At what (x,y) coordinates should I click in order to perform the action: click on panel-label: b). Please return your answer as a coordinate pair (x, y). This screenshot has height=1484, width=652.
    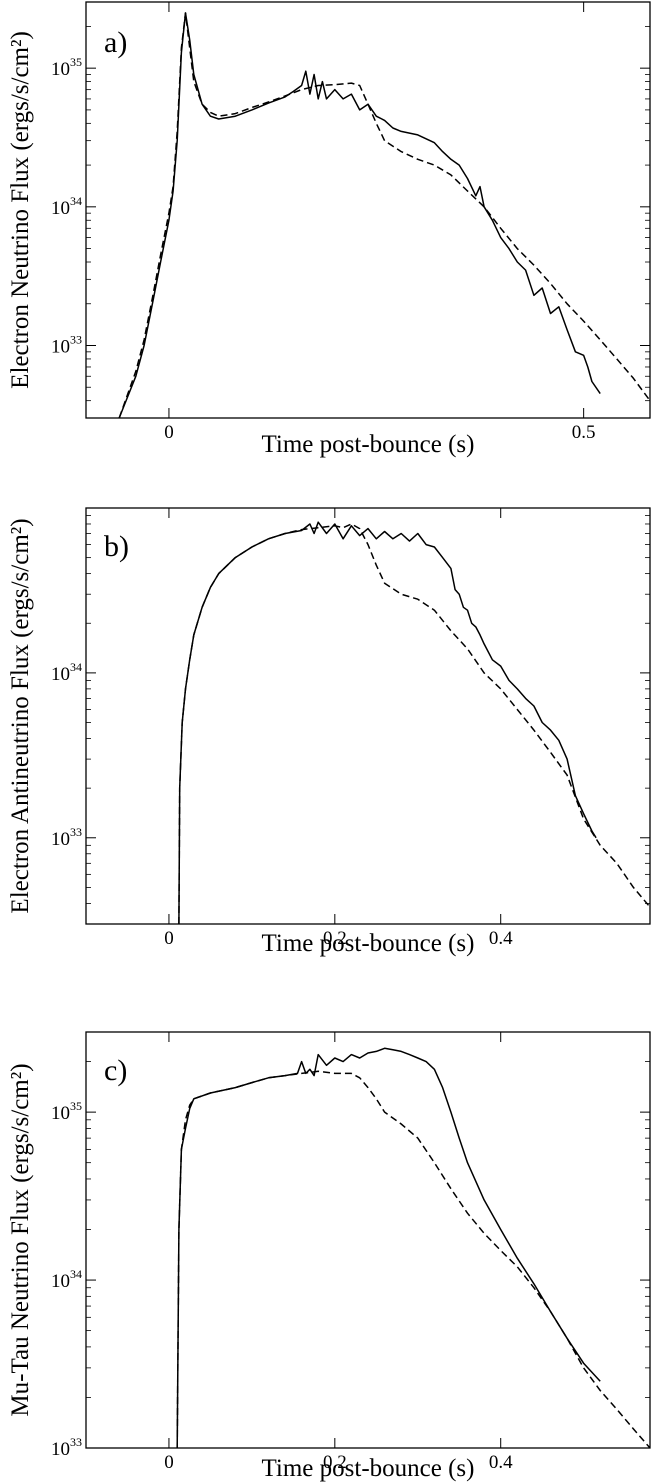
    Looking at the image, I should click on (116, 546).